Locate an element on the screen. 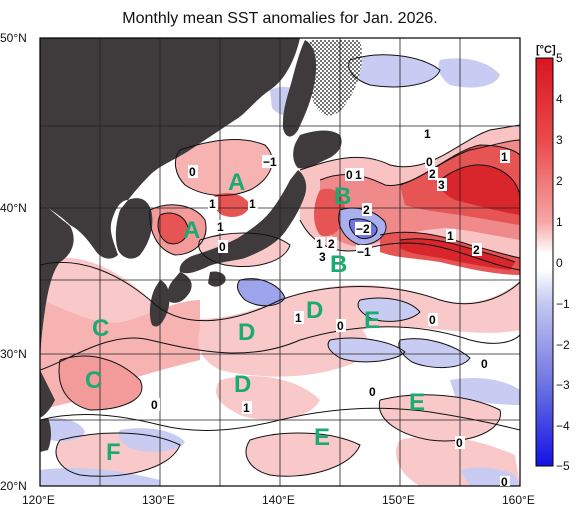 The image size is (585, 512). lat-label: 20°N is located at coordinates (13, 486).